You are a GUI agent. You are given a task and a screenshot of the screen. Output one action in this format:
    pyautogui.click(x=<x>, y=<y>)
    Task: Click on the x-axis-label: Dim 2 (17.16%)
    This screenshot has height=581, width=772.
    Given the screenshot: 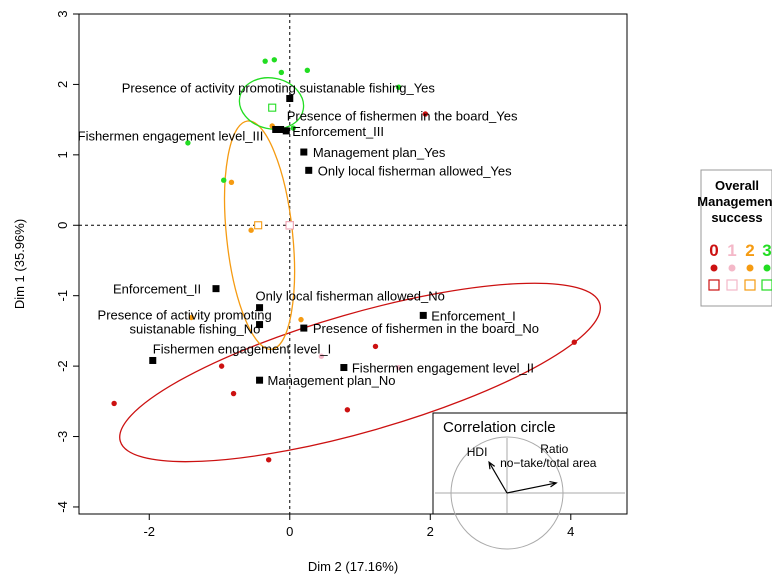 What is the action you would take?
    pyautogui.click(x=353, y=566)
    